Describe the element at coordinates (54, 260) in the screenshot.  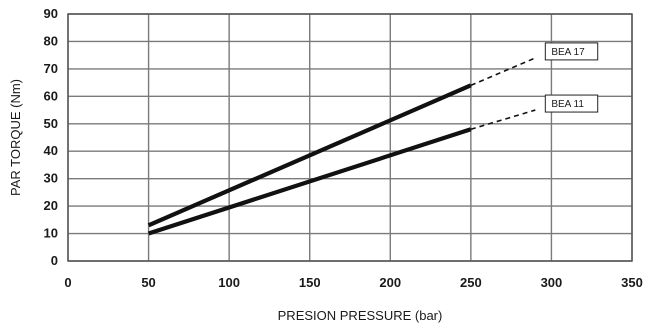
I see `y-tick-label-0: 0` at that location.